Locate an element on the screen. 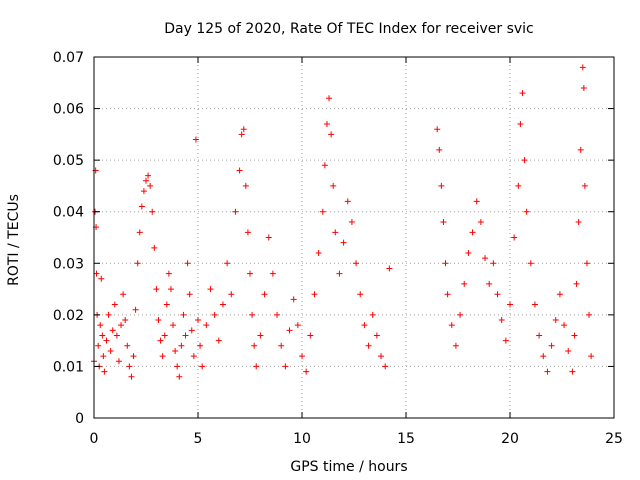 The height and width of the screenshot is (480, 640). x-tick-label: 0 is located at coordinates (94, 439).